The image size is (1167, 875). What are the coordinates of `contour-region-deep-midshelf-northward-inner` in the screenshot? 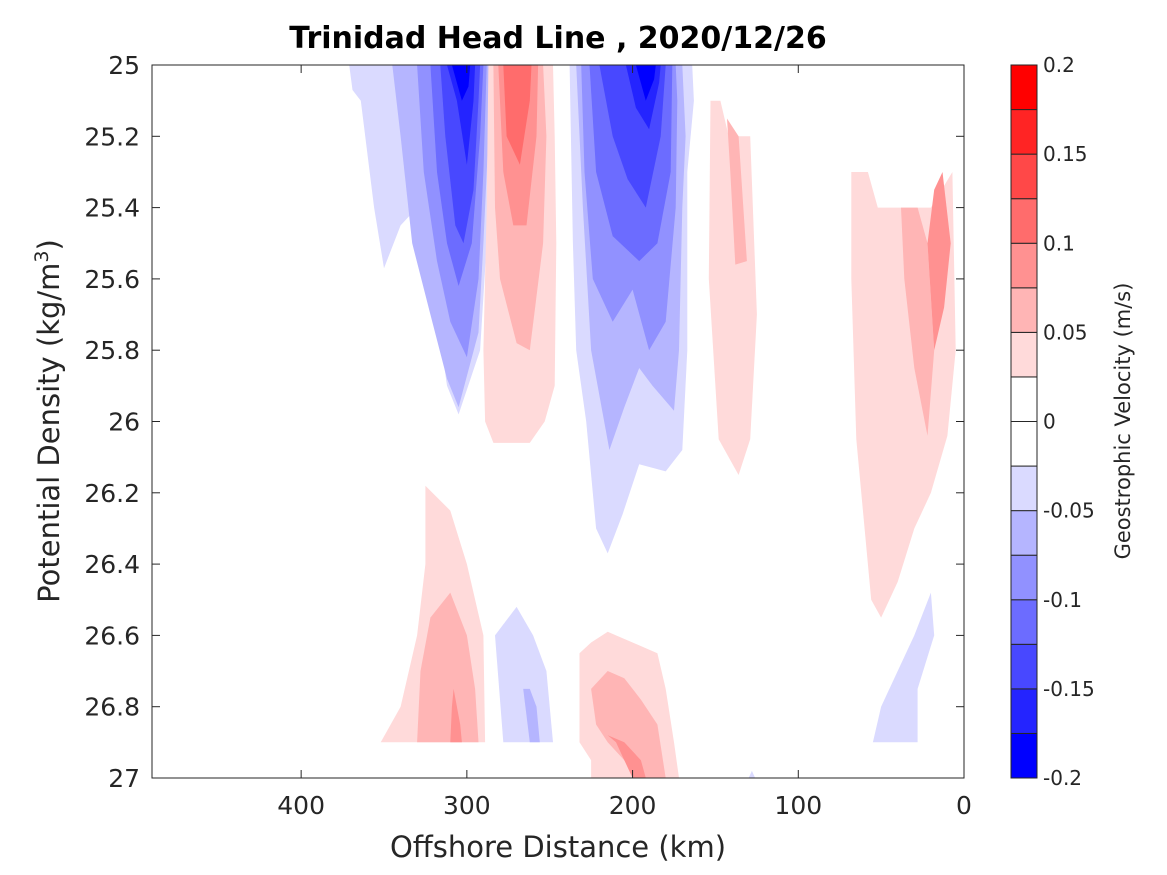 It's located at (628, 724).